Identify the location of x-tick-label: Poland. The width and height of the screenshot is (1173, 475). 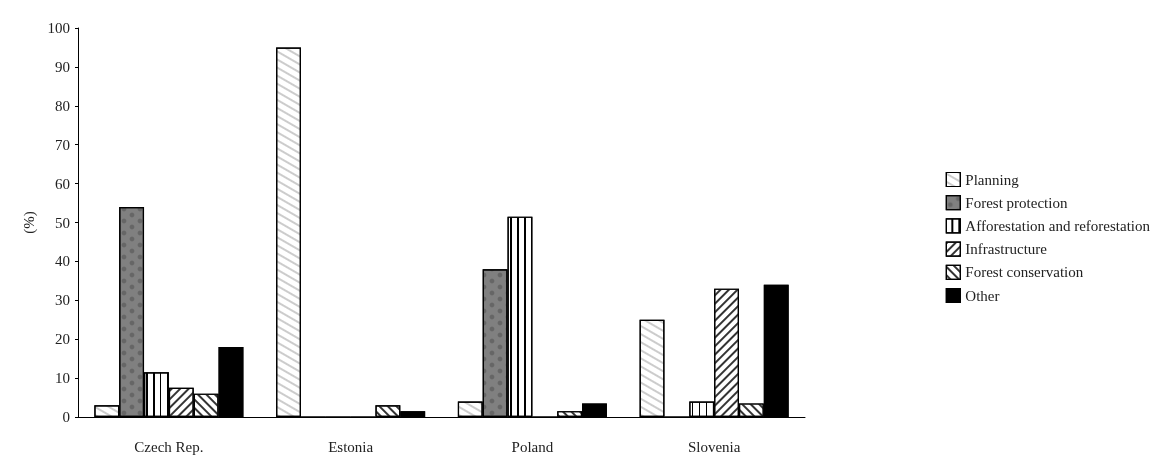
(532, 446).